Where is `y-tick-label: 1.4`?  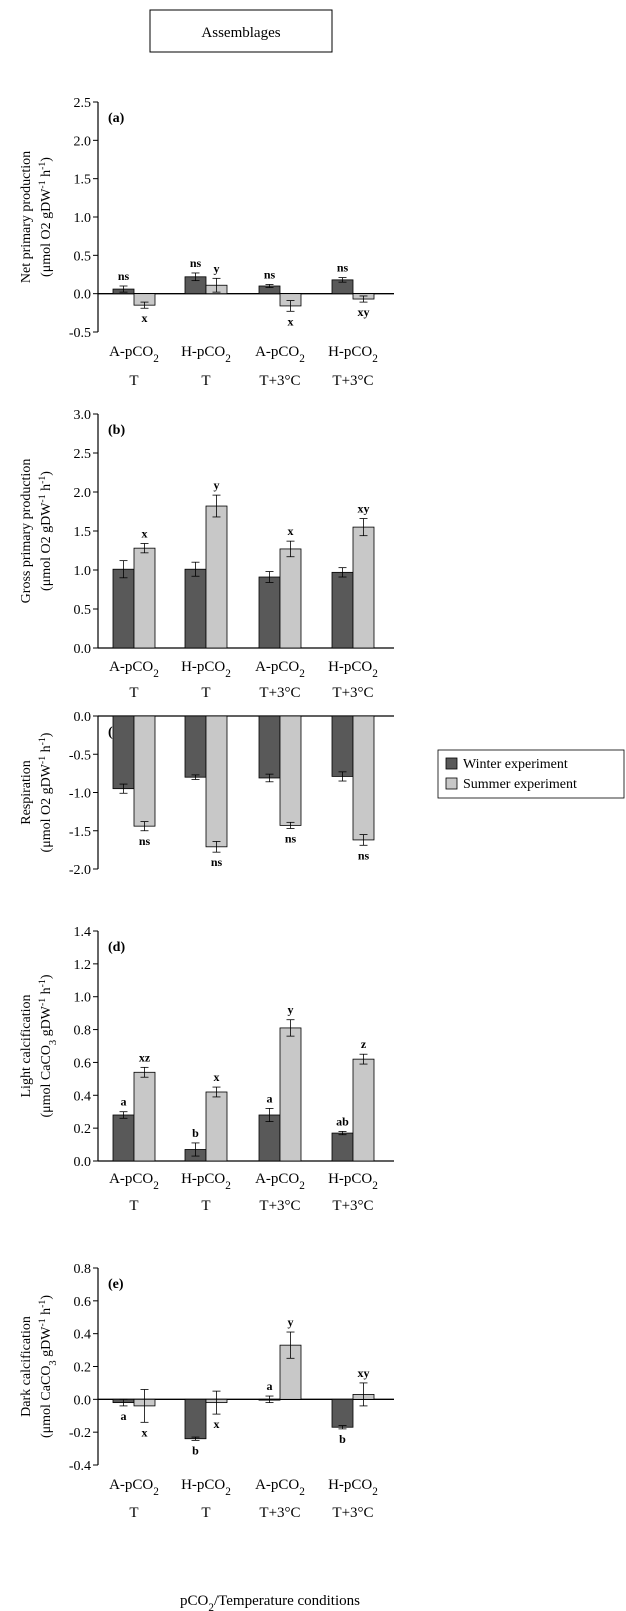 y-tick-label: 1.4 is located at coordinates (83, 932).